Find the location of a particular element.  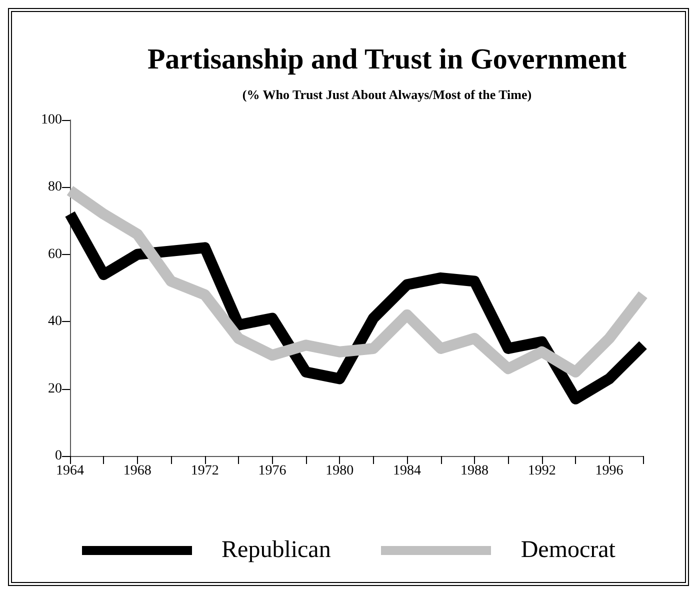

y-tick-label: 20 is located at coordinates (55, 388).